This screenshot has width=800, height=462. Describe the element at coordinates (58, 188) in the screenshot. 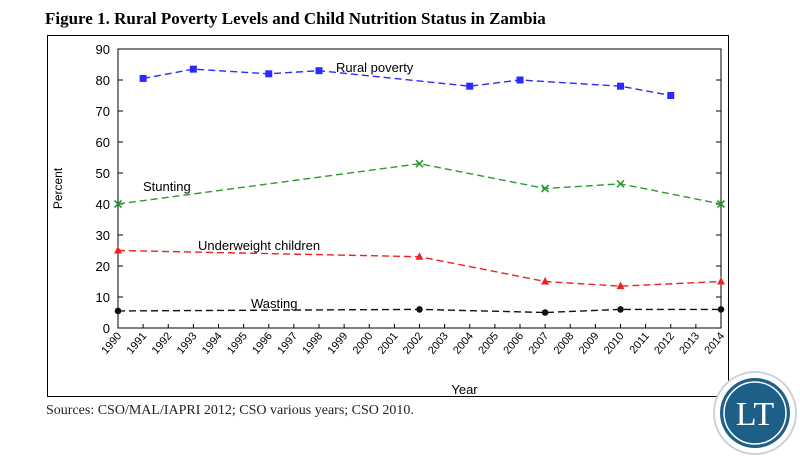

I see `y-axis-label: Percent` at that location.